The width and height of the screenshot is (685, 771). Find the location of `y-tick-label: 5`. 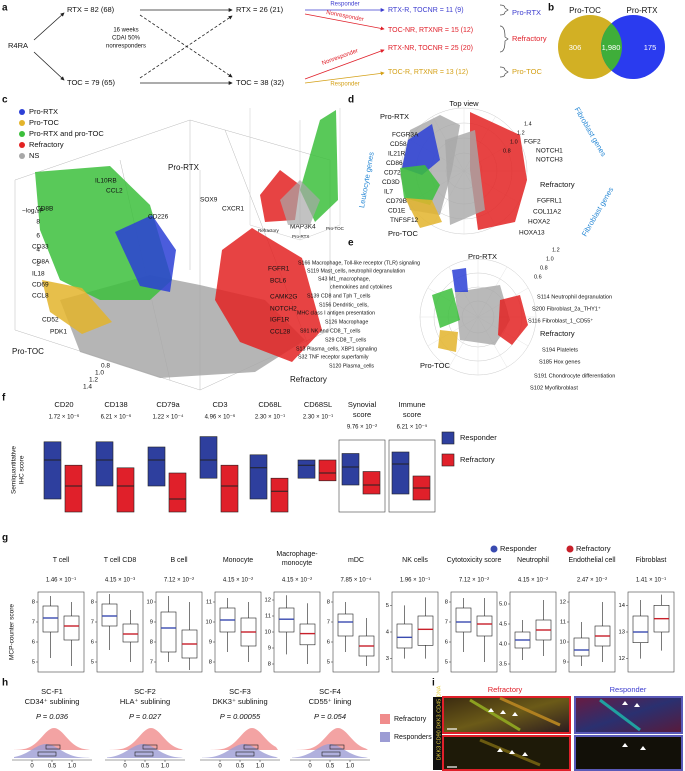

y-tick-label: 5 is located at coordinates (92, 663).